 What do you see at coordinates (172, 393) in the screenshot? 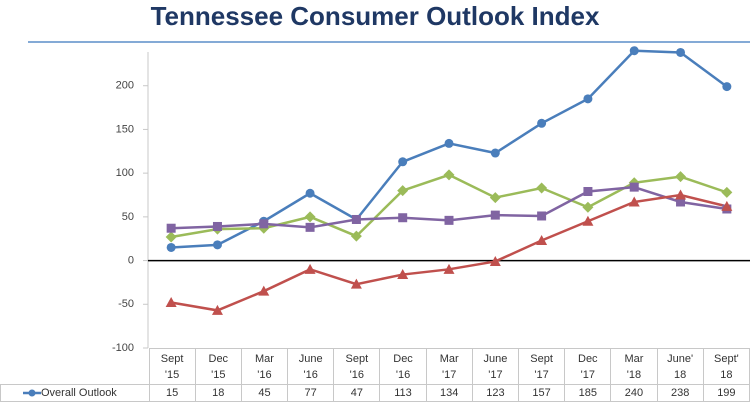
I see `table-value: 15` at bounding box center [172, 393].